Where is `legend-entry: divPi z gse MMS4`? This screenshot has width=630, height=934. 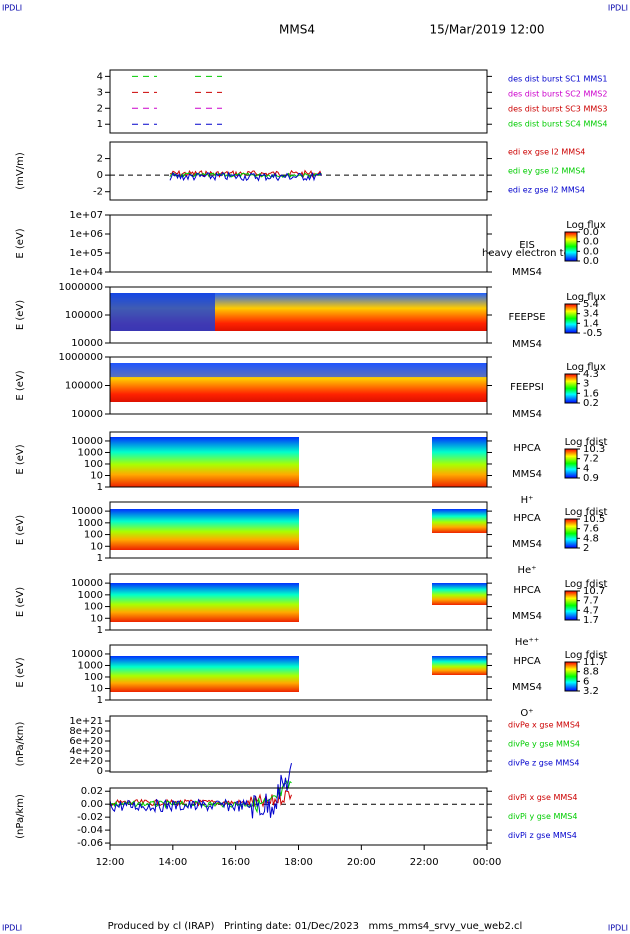 legend-entry: divPi z gse MMS4 is located at coordinates (542, 835).